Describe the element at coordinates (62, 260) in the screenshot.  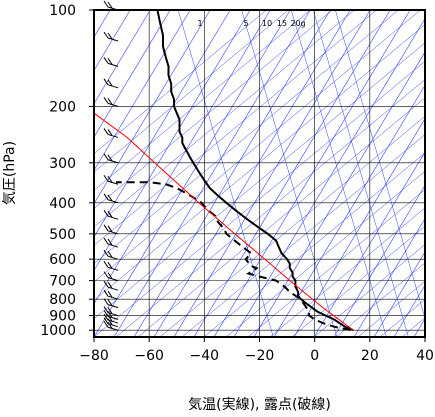
I see `y-tick-label: 600` at that location.